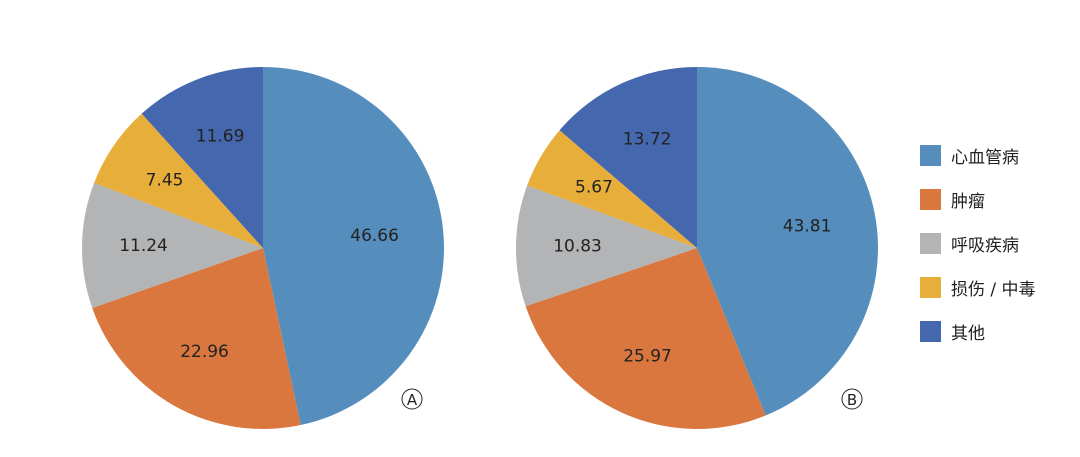 Image resolution: width=1080 pixels, height=457 pixels. I want to click on legend-item-cardiovascular: 心血管病, so click(978, 156).